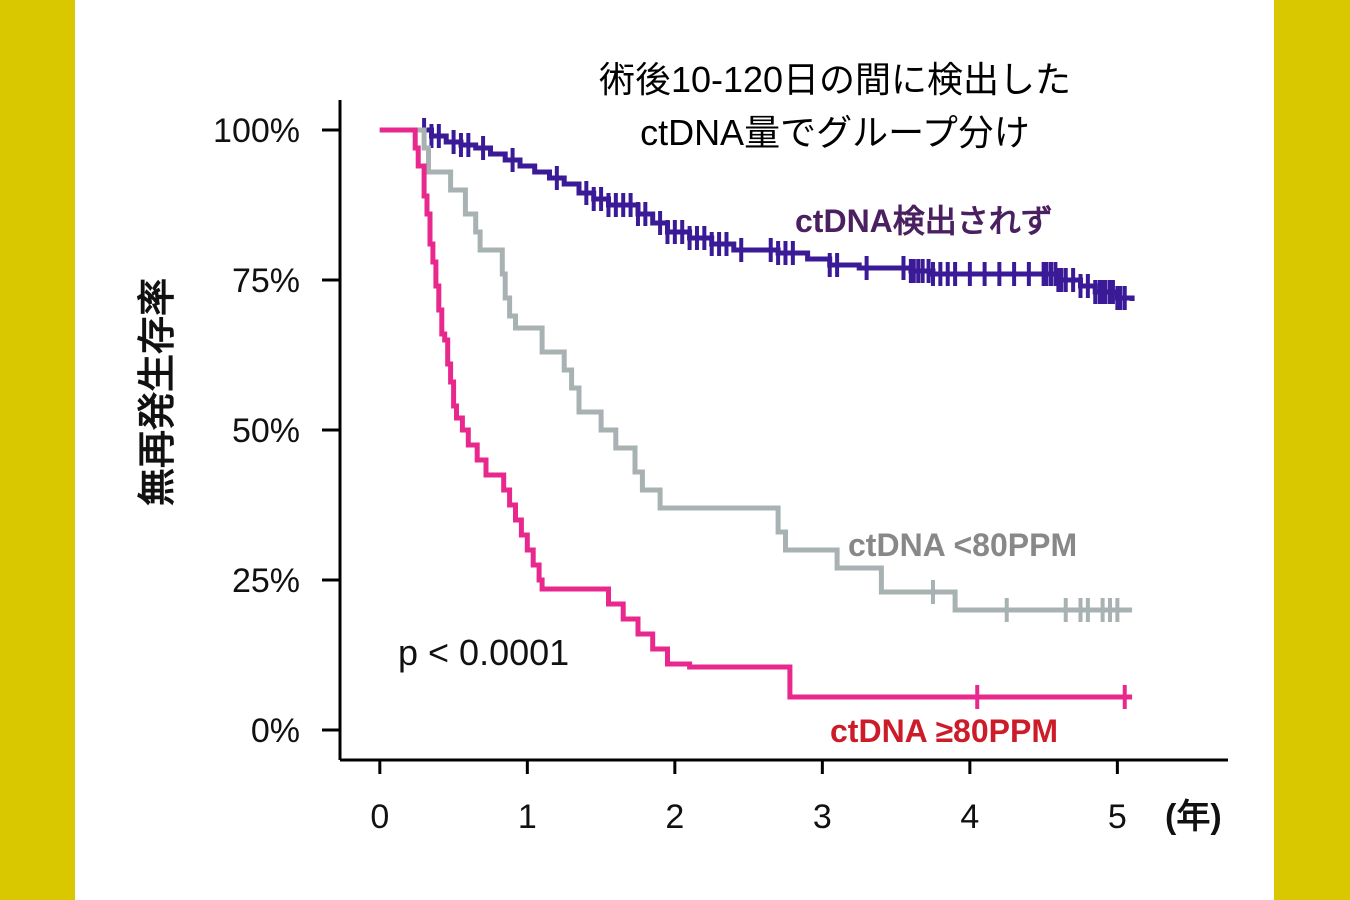 This screenshot has width=1350, height=900. What do you see at coordinates (256, 131) in the screenshot?
I see `y-tick-label: 100%` at bounding box center [256, 131].